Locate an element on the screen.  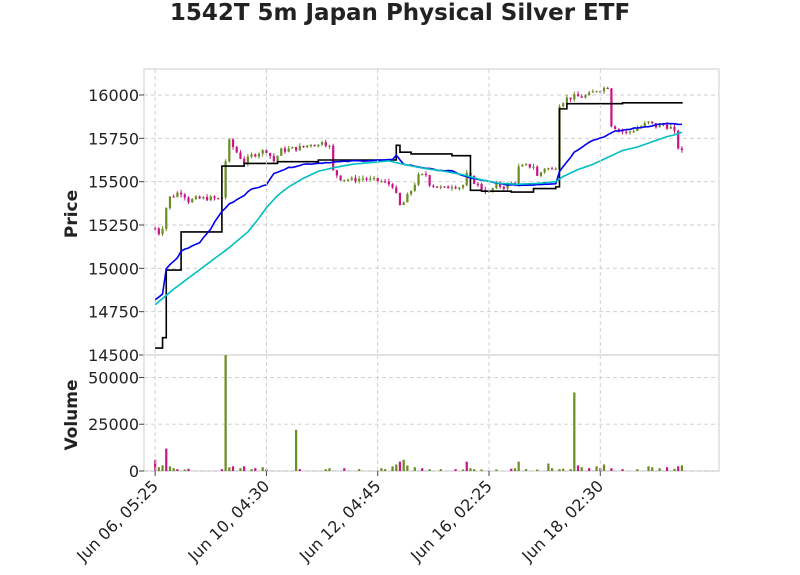
volume-bars is located at coordinates (419, 413).